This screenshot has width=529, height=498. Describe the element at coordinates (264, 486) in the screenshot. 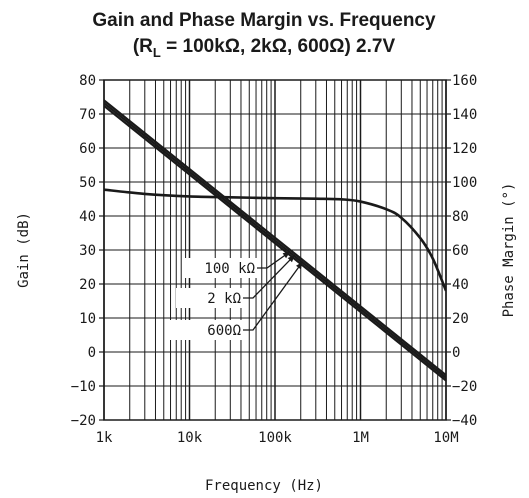

I see `x-axis-label: Frequency (Hz)` at that location.